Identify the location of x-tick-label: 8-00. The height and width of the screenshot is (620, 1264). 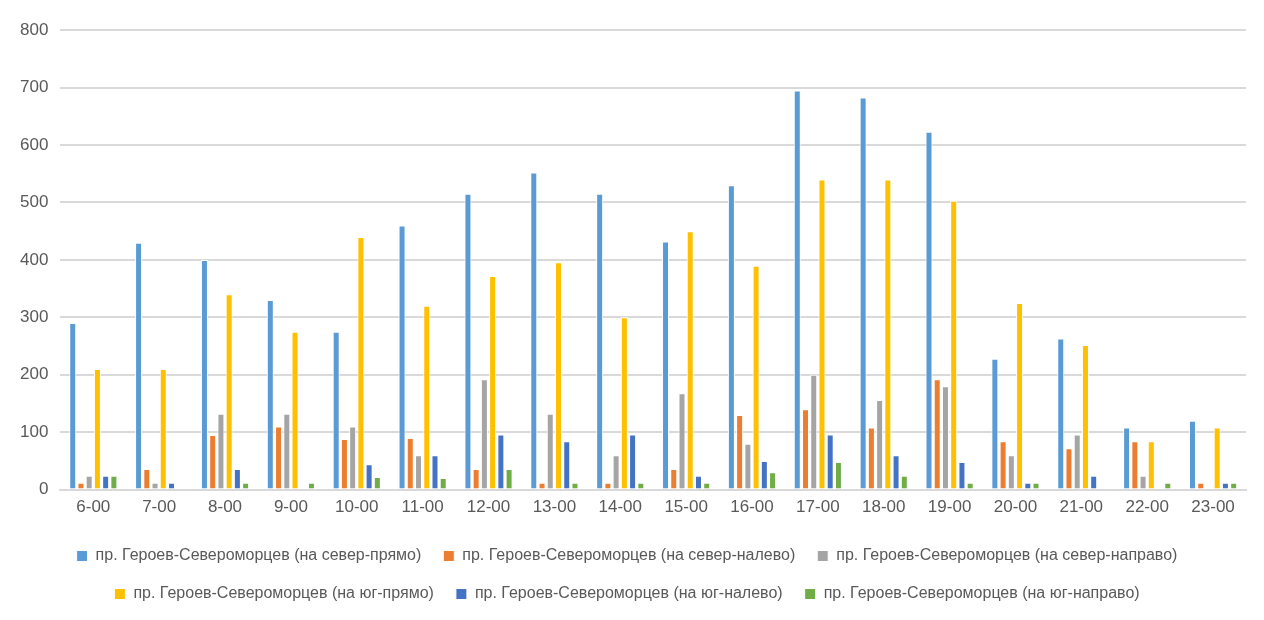
(225, 507).